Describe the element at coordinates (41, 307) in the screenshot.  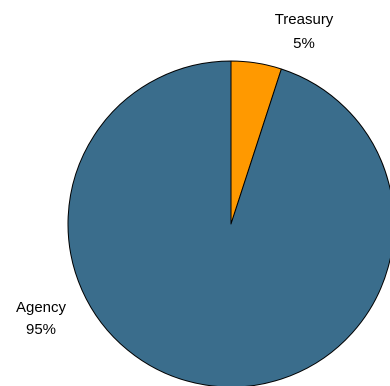
I see `slice-label-agency-name: Agency` at that location.